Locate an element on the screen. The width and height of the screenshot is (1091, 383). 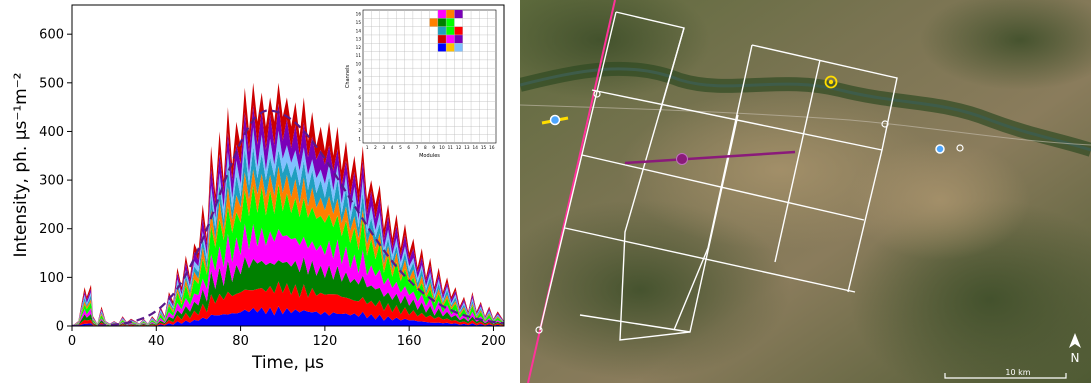
y-axis-ticks: 0 100 200 300 400 500 600 is located at coordinates (55, 181).